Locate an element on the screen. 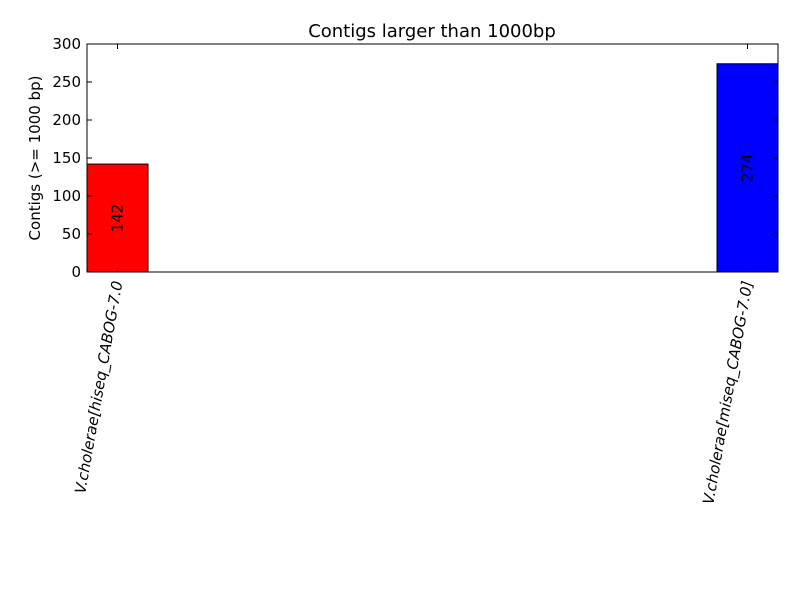 The height and width of the screenshot is (600, 800). y-tick-label: 0 is located at coordinates (76, 272).